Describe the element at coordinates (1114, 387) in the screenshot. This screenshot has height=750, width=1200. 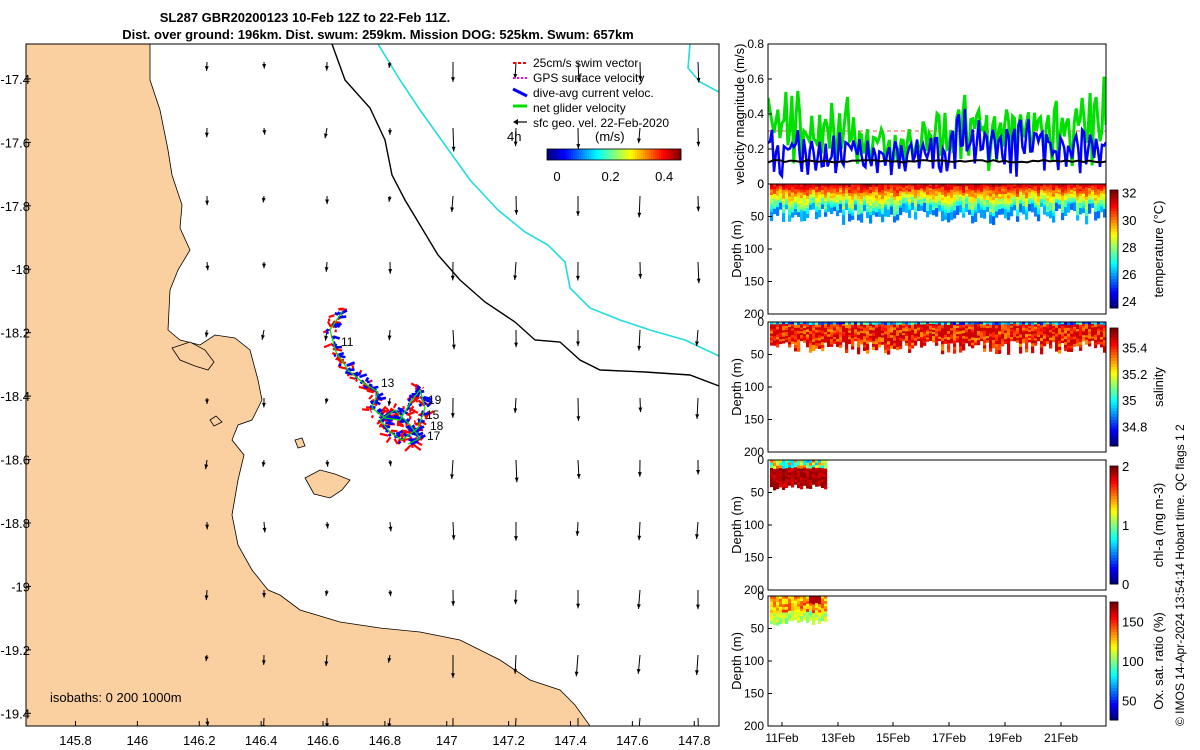
I see `section-colorbar-frame` at that location.